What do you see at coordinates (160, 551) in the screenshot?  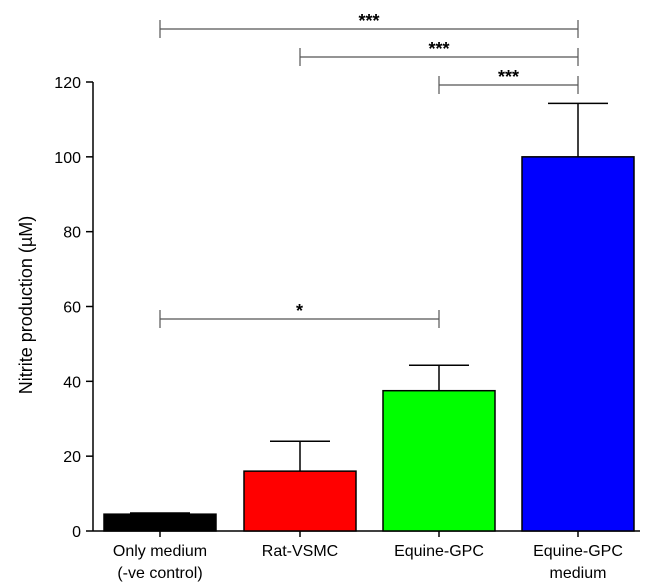 I see `x-tick-label: Only medium` at bounding box center [160, 551].